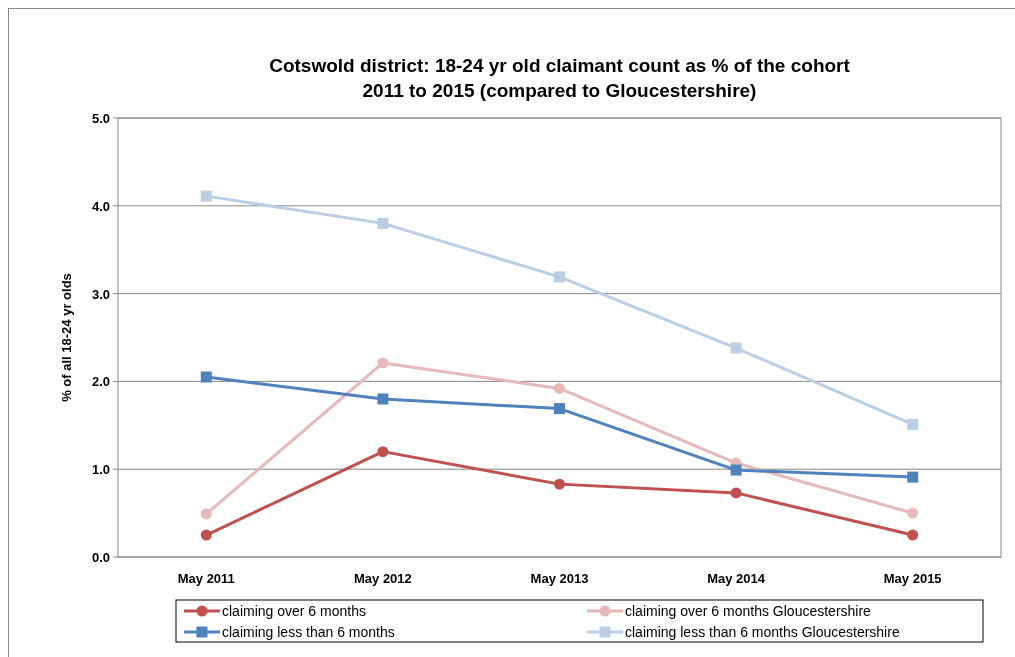 Image resolution: width=1015 pixels, height=657 pixels. Describe the element at coordinates (762, 632) in the screenshot. I see `legend-label: claiming less than 6 months Gloucestershire` at that location.